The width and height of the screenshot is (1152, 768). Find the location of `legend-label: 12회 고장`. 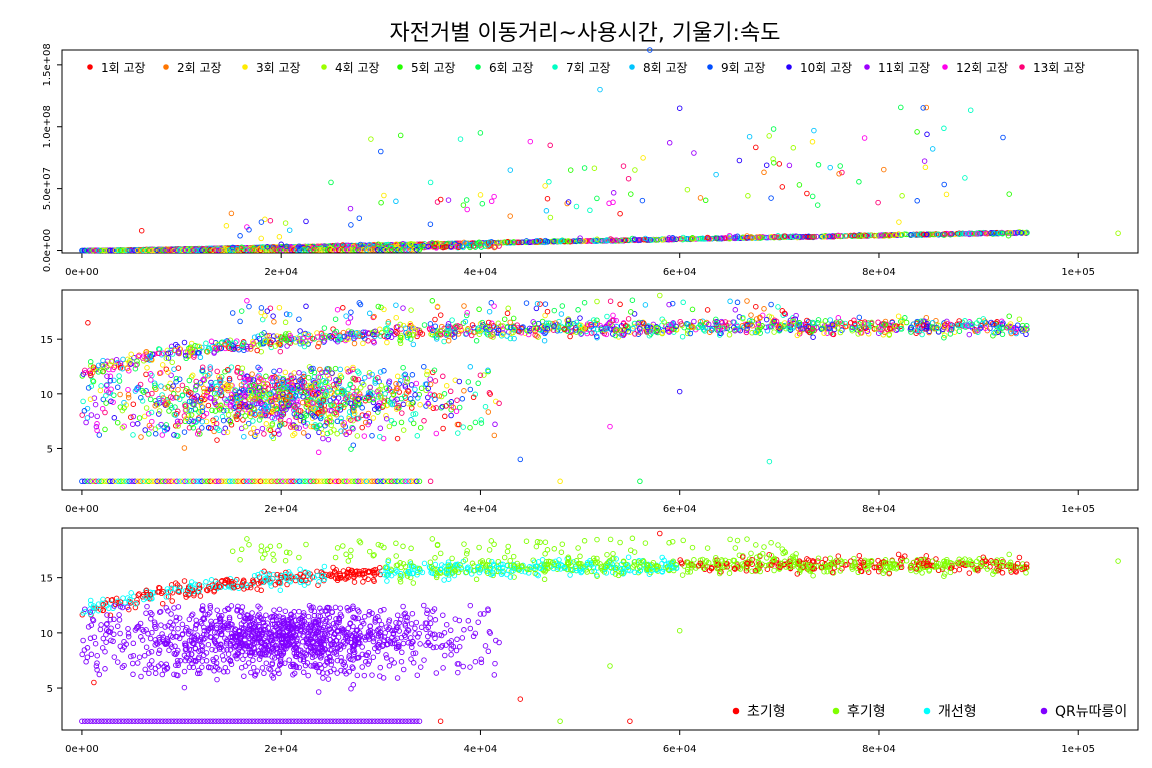

legend-label: 12회 고장 is located at coordinates (982, 68).